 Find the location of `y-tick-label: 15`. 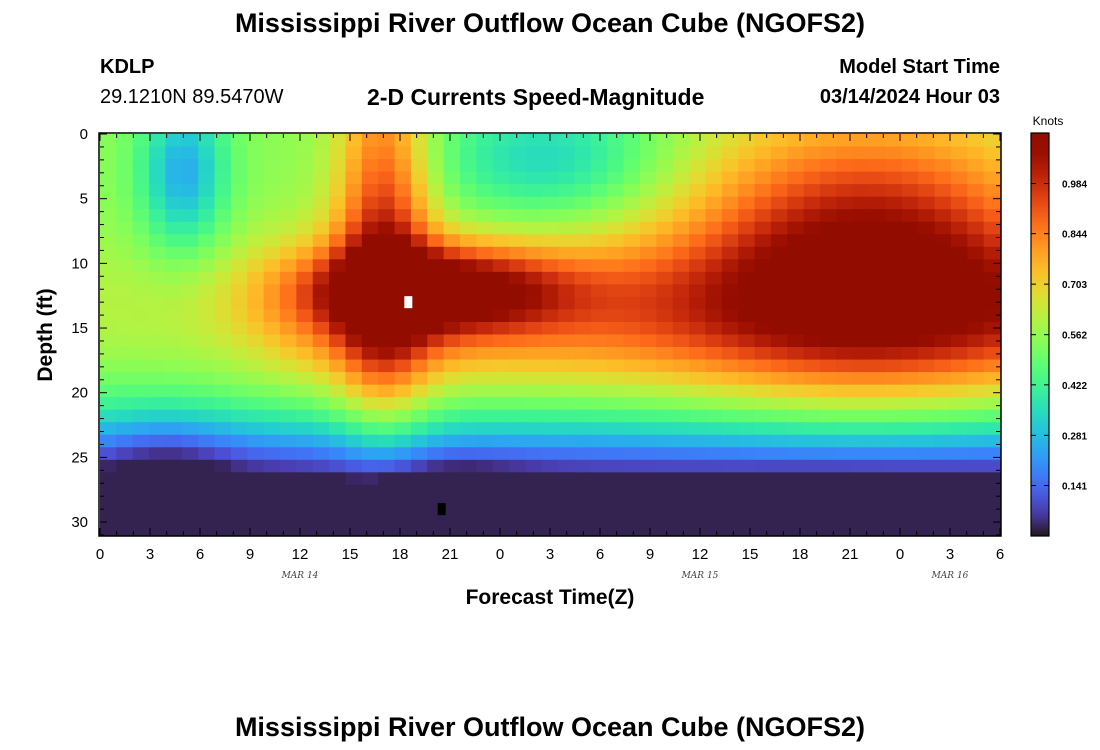

y-tick-label: 15 is located at coordinates (79, 328).